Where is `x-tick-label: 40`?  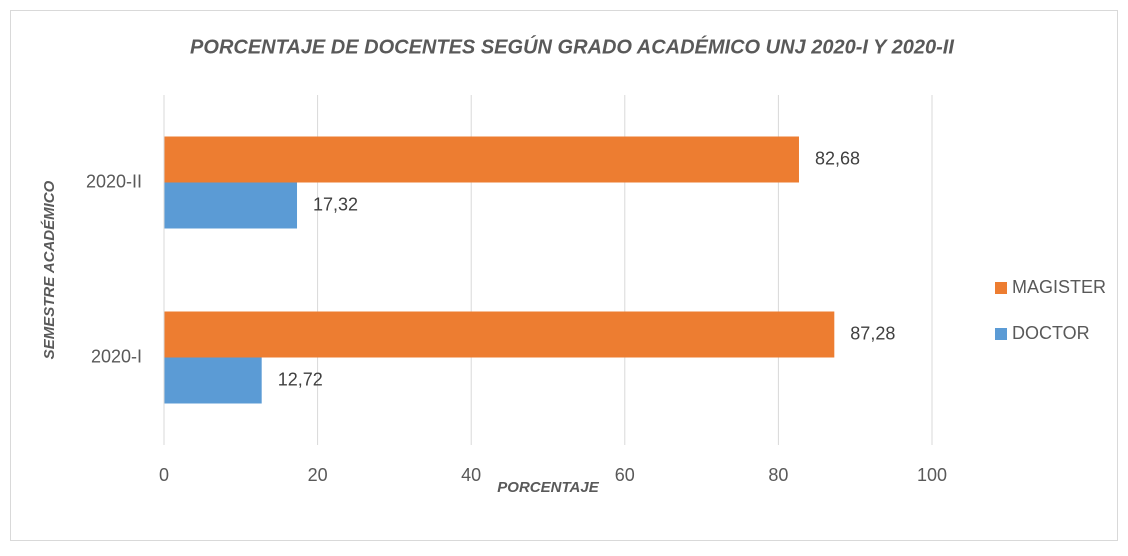 x-tick-label: 40 is located at coordinates (471, 475).